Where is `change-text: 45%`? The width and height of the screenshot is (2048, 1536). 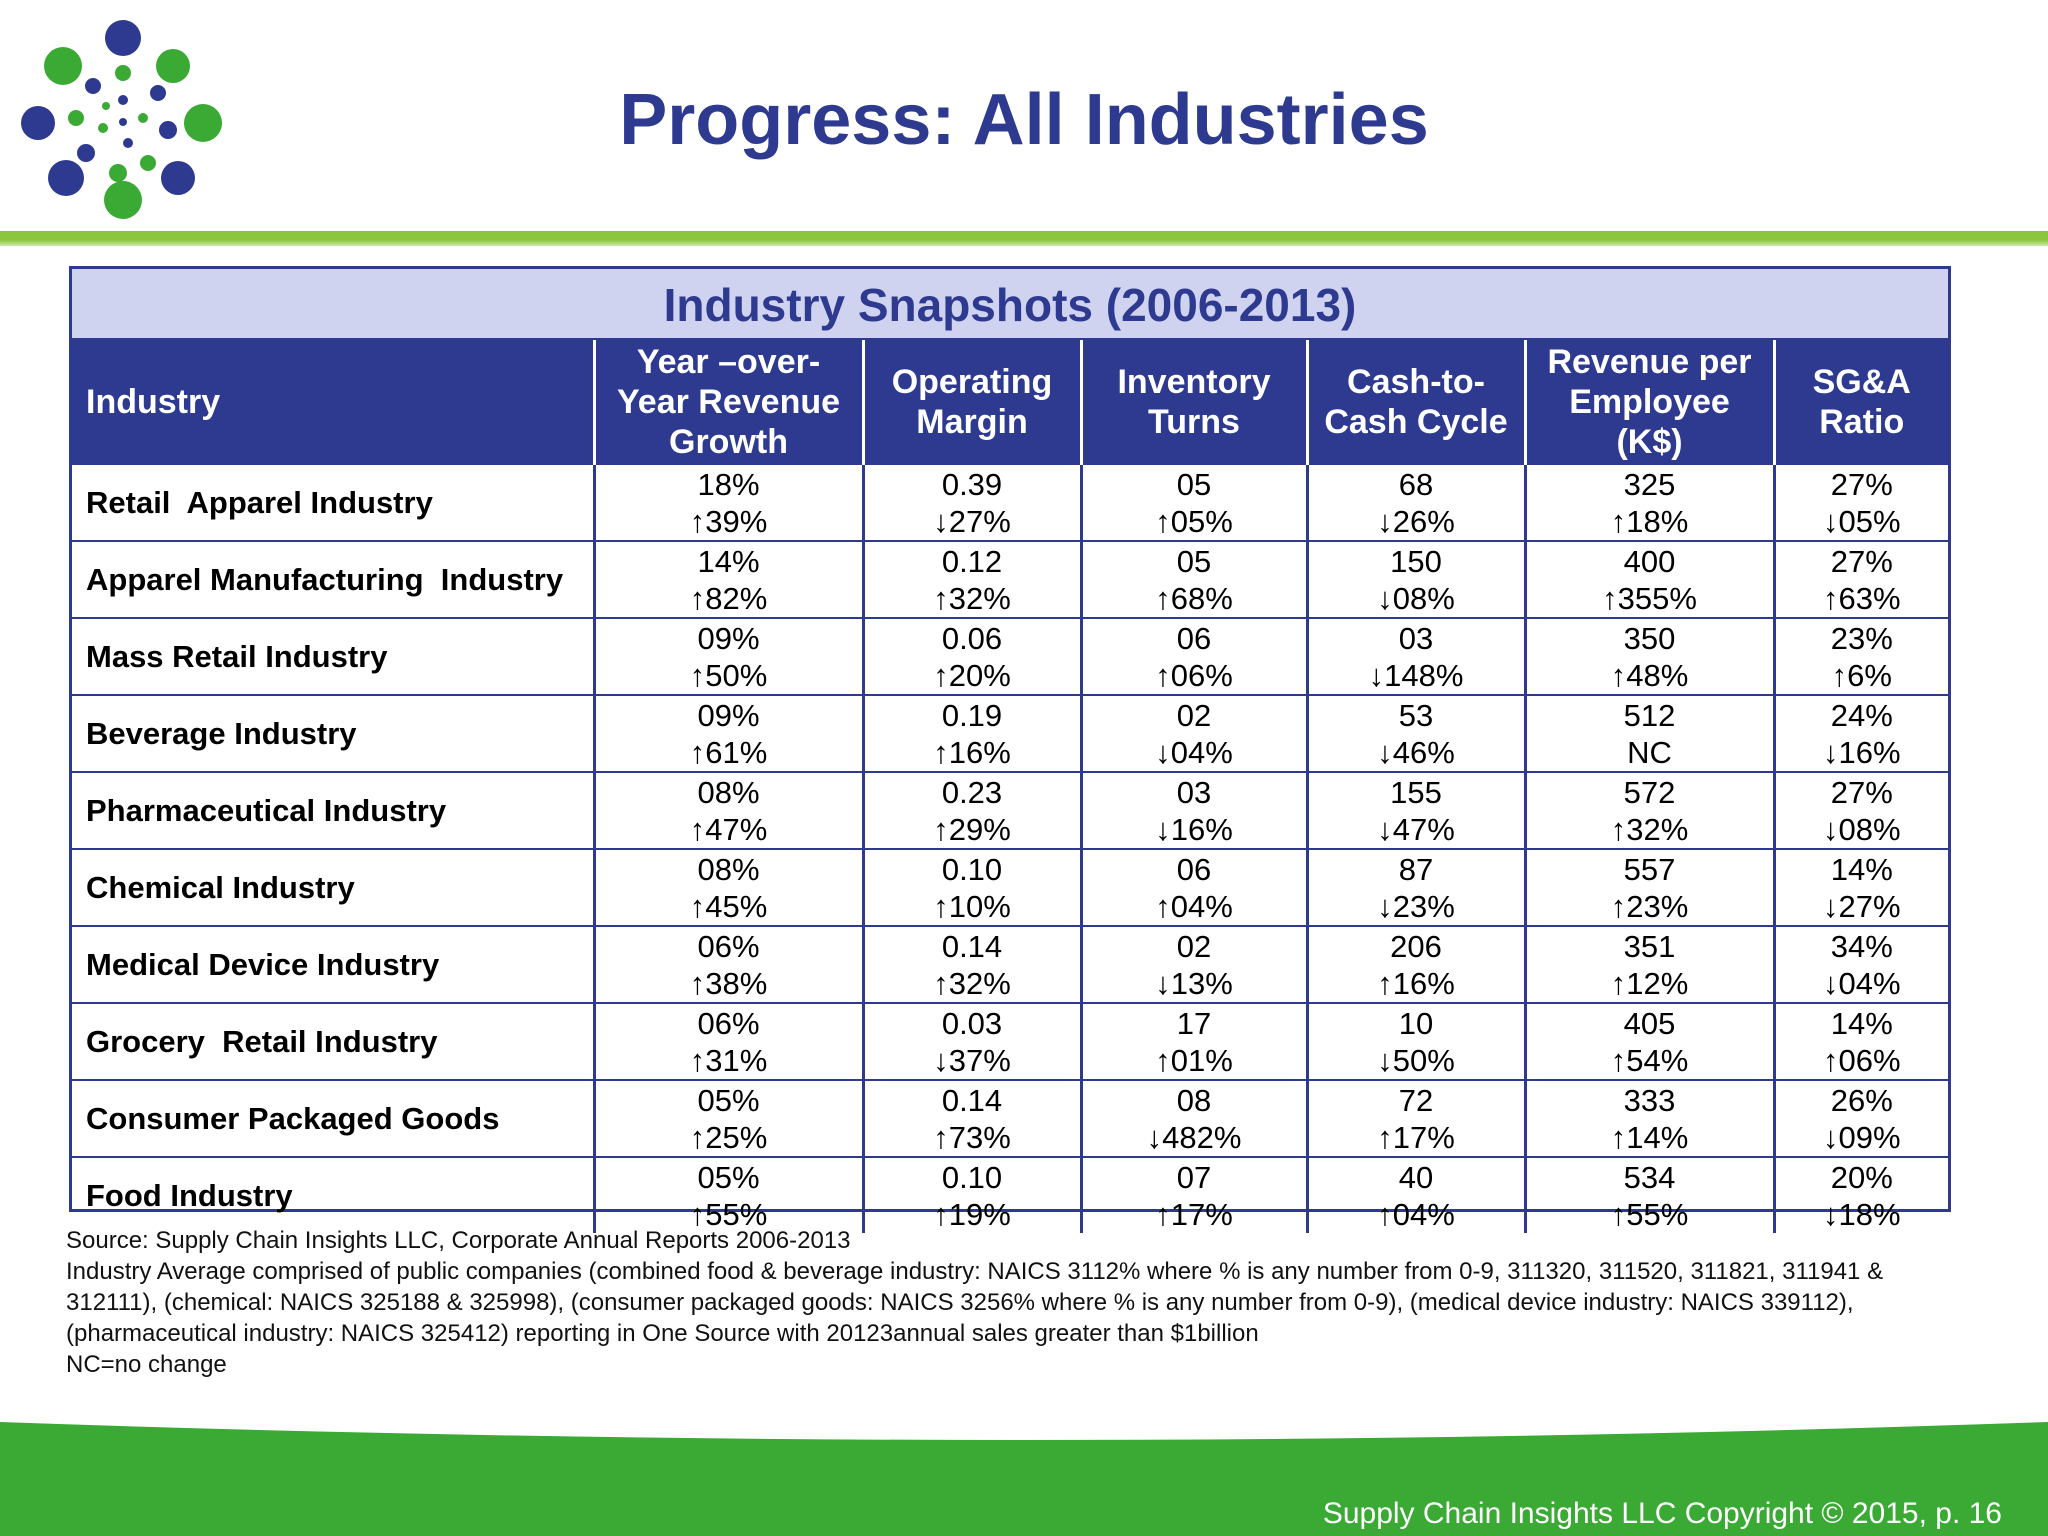 change-text: 45% is located at coordinates (736, 906).